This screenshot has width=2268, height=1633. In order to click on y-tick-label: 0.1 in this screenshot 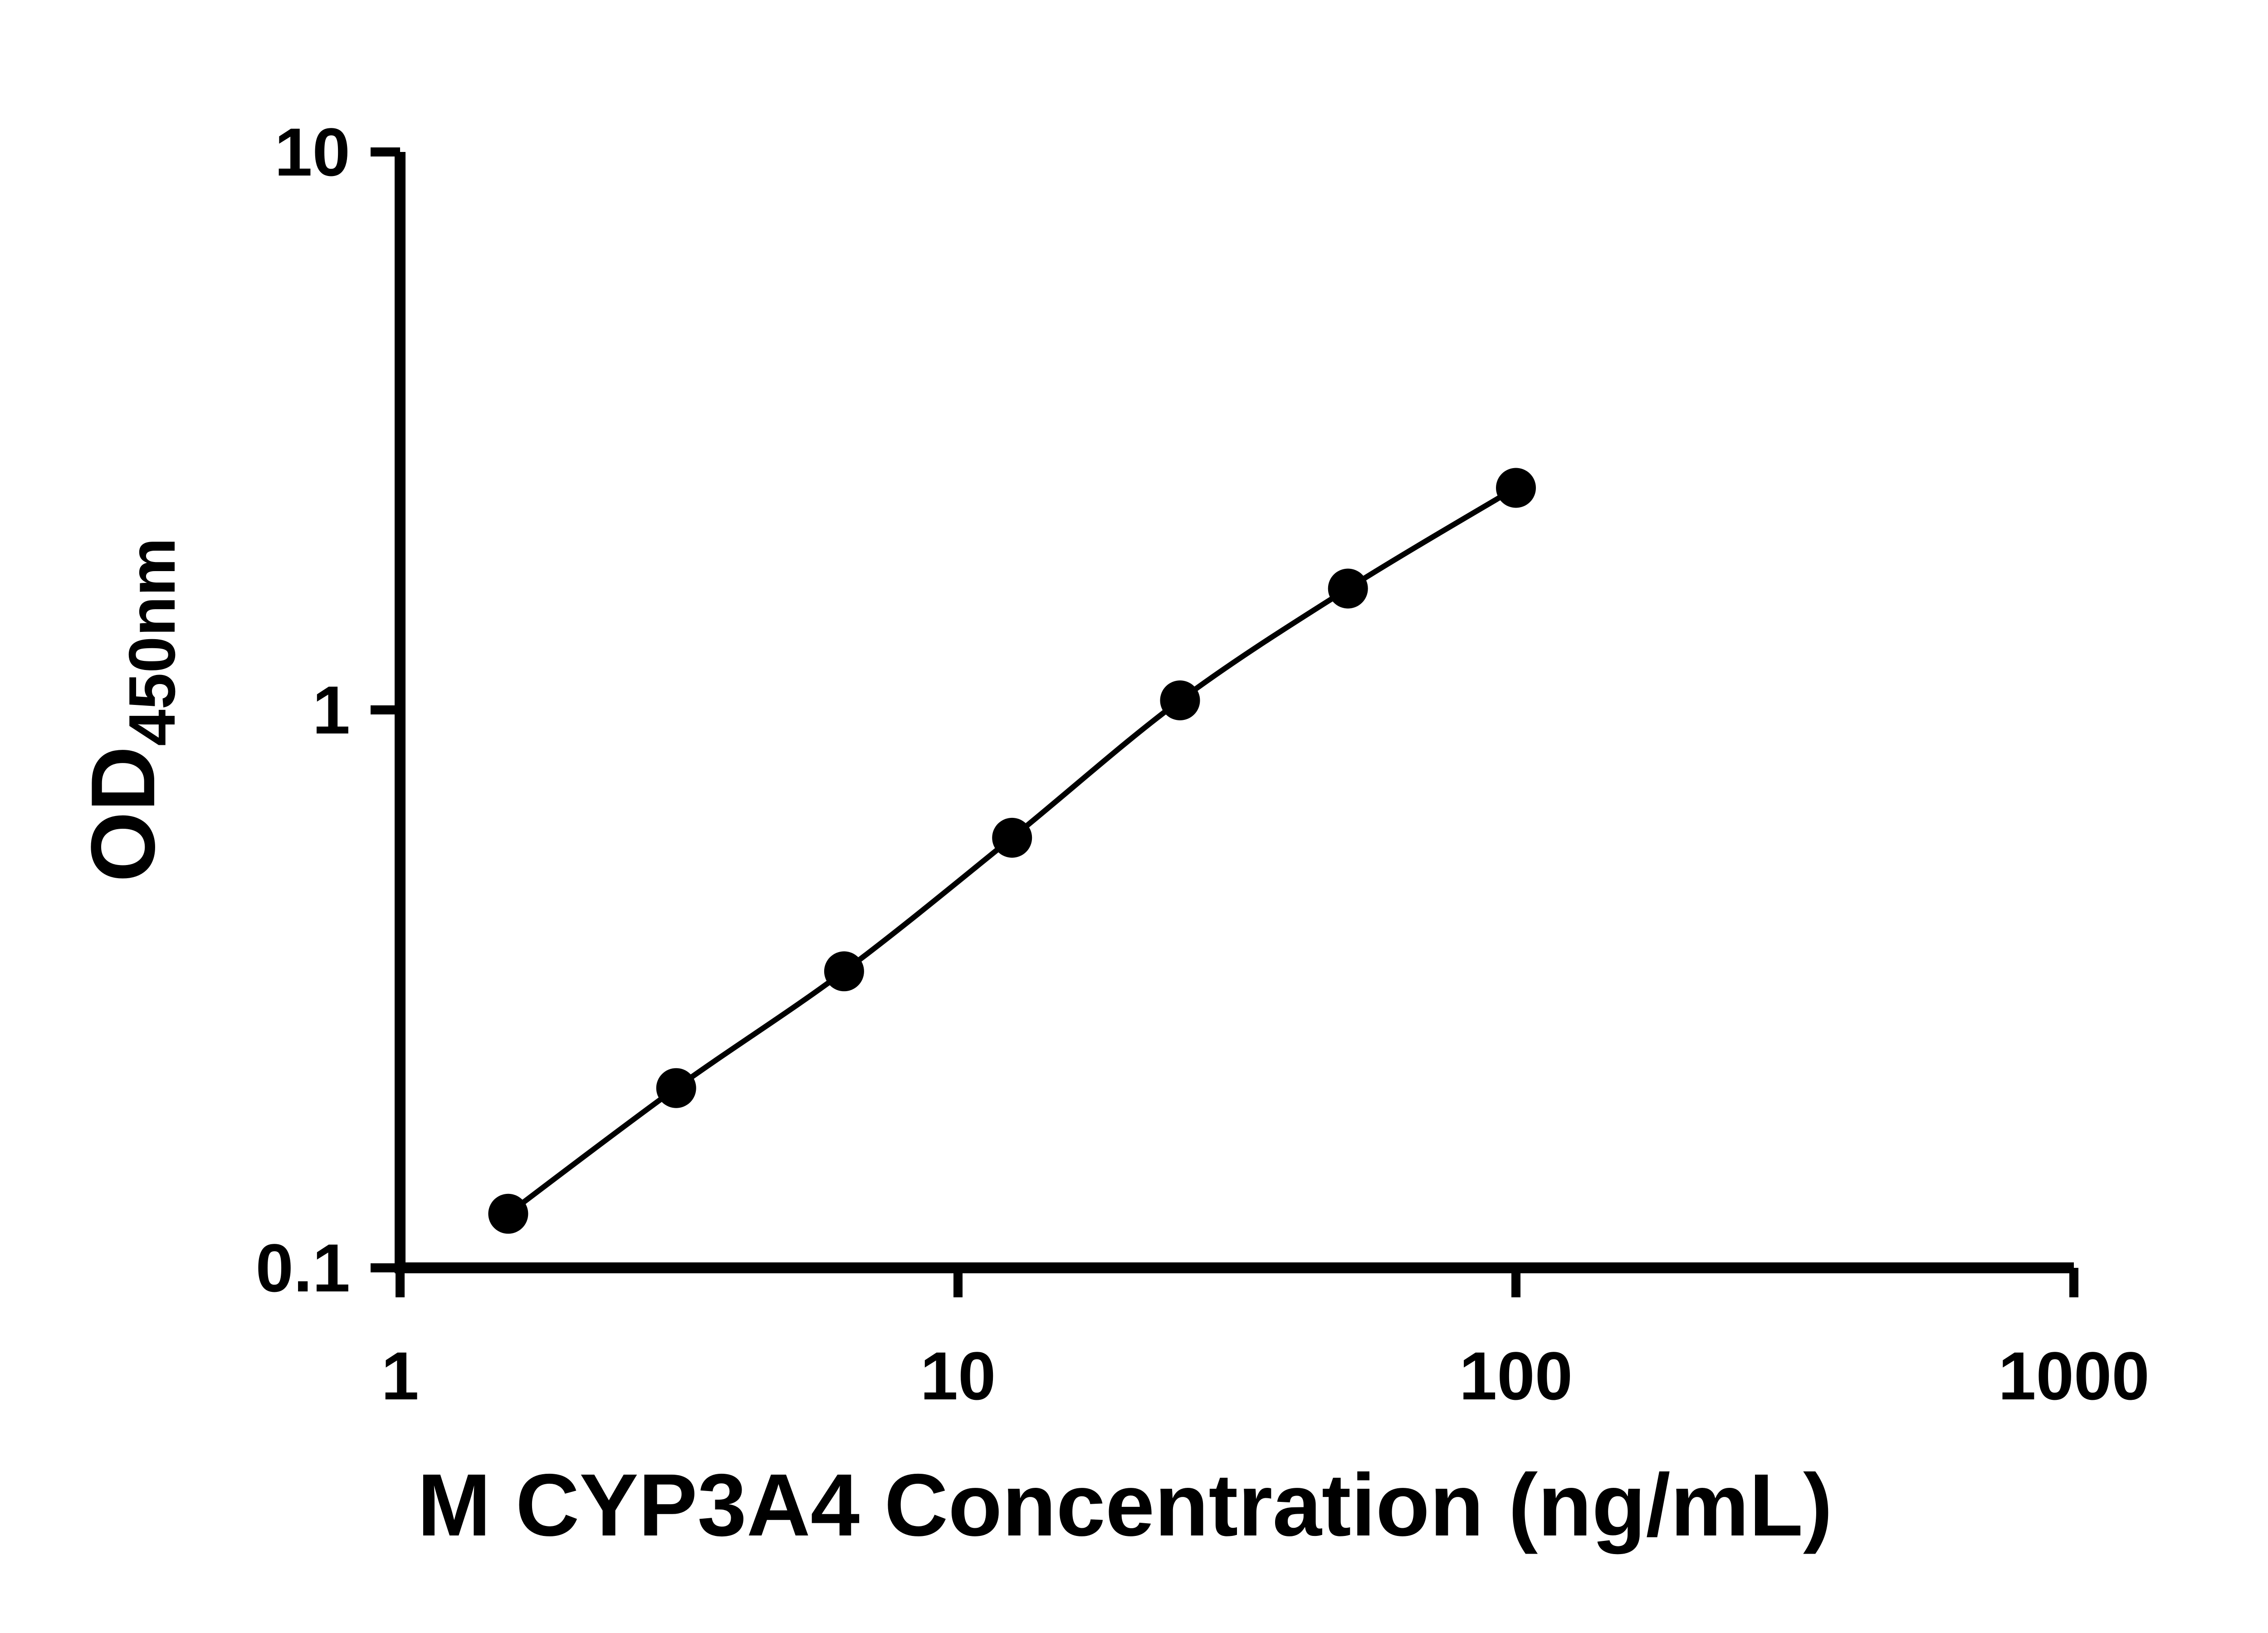, I will do `click(303, 1268)`.